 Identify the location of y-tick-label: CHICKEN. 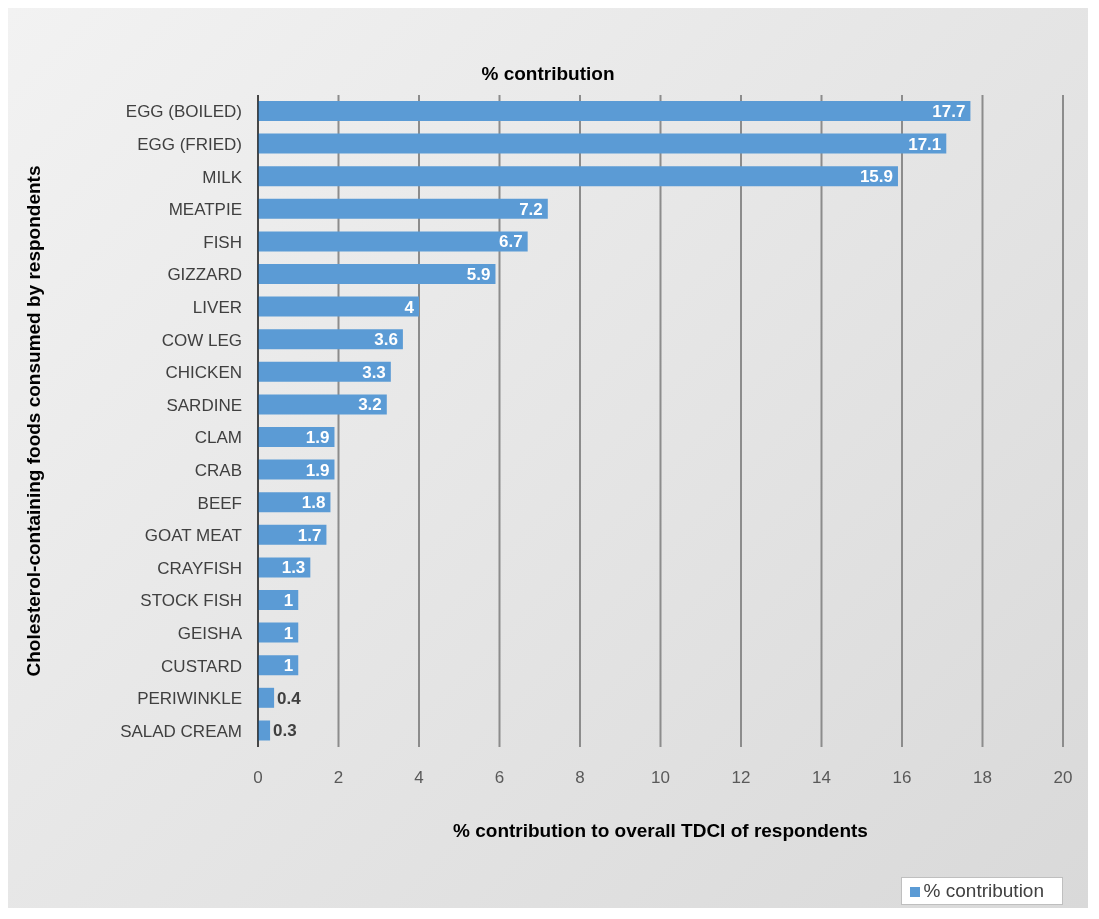
(203, 373).